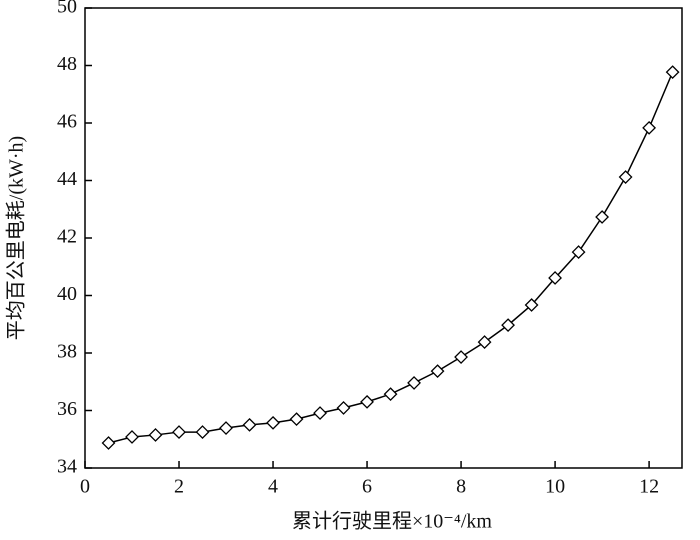 The image size is (700, 540). What do you see at coordinates (67, 467) in the screenshot?
I see `y-tick-label: 34` at bounding box center [67, 467].